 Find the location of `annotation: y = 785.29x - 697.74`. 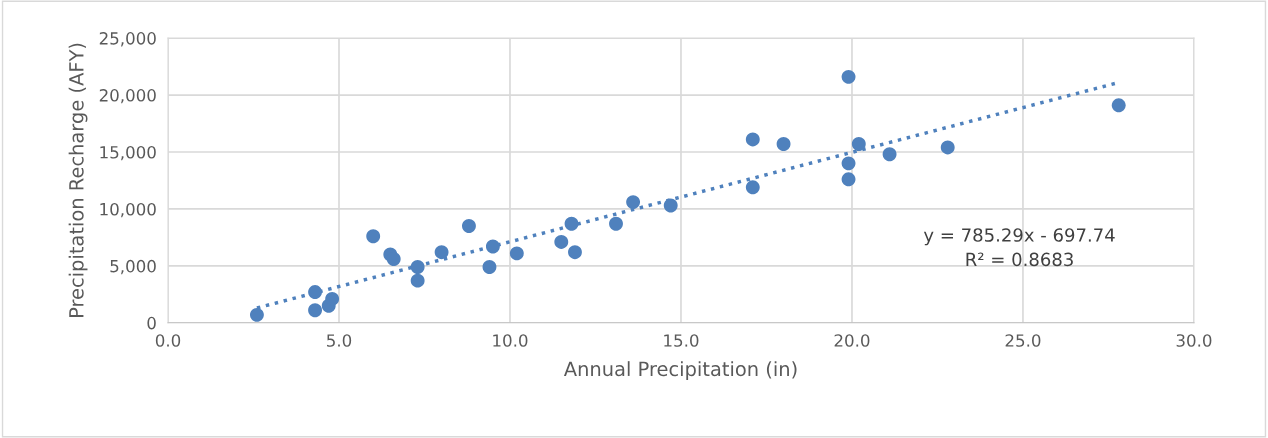

annotation: y = 785.29x - 697.74 is located at coordinates (1019, 237).